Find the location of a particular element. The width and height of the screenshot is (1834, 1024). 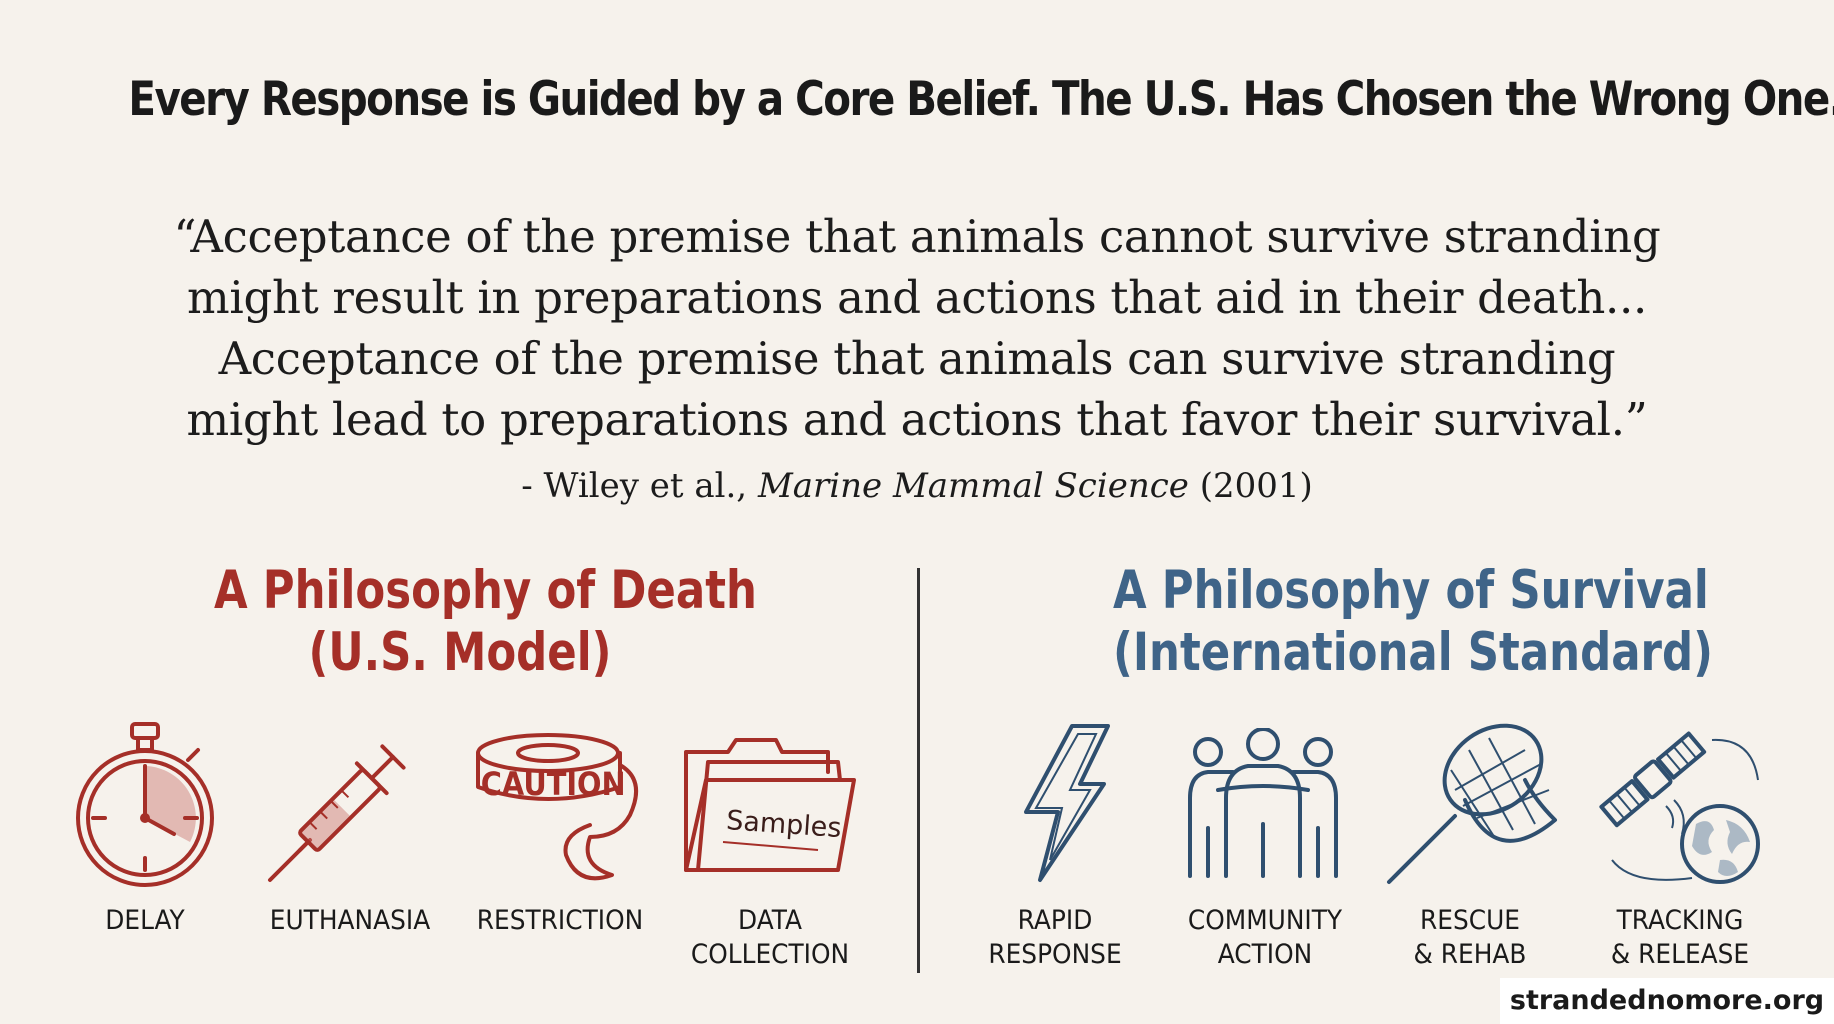

death-heading-line1: A Philosophy of Death is located at coordinates (485, 590).